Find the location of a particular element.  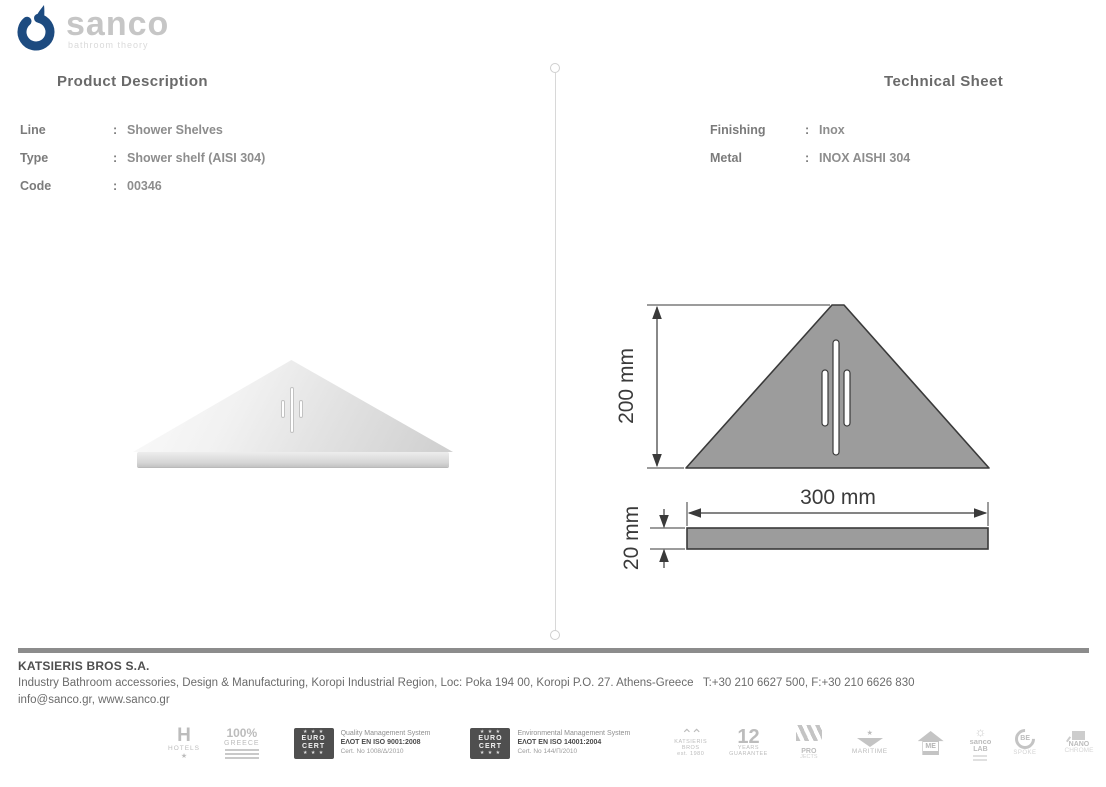

height-dimension-label: 200 mm is located at coordinates (626, 386).